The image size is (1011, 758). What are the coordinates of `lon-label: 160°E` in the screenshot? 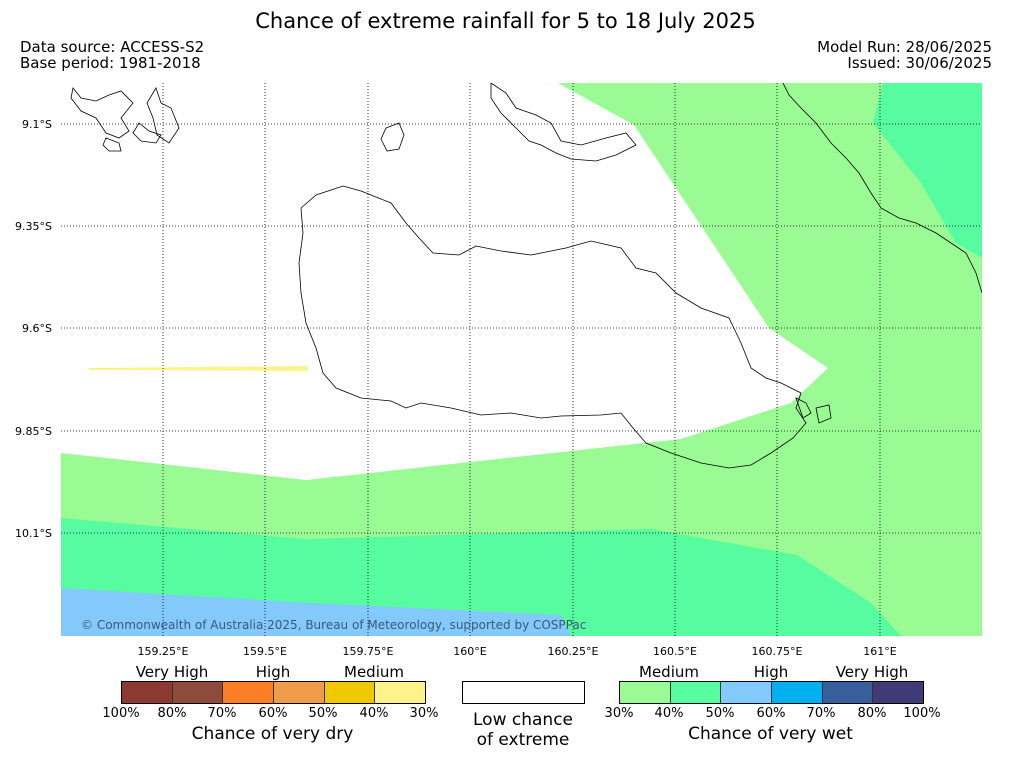 It's located at (470, 651).